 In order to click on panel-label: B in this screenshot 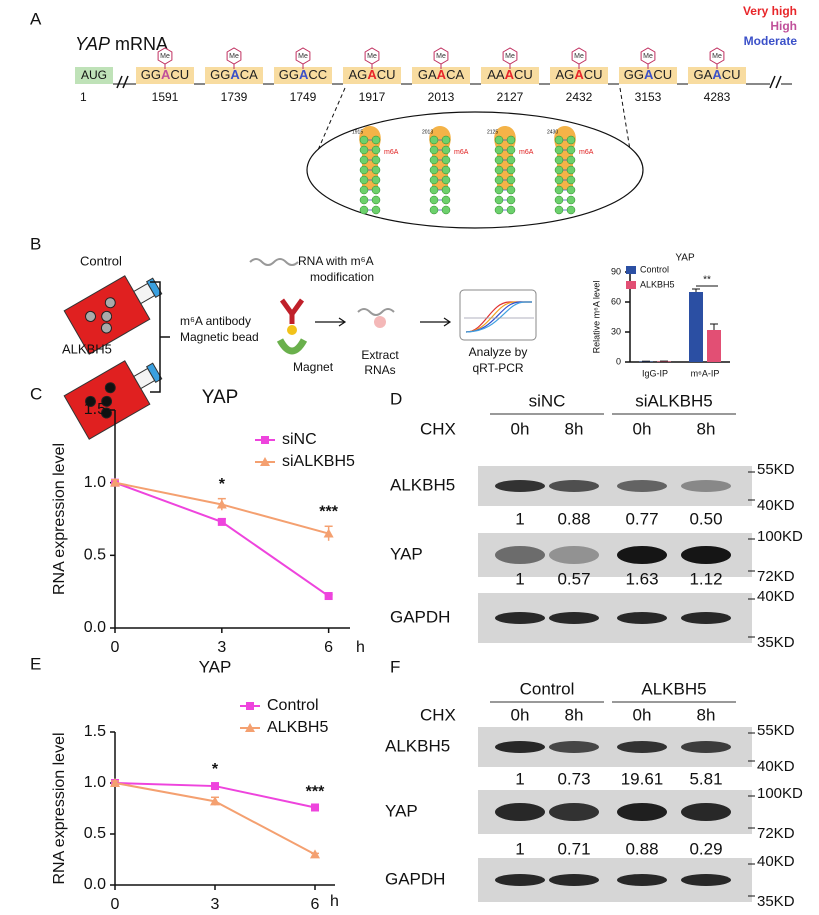, I will do `click(35, 243)`.